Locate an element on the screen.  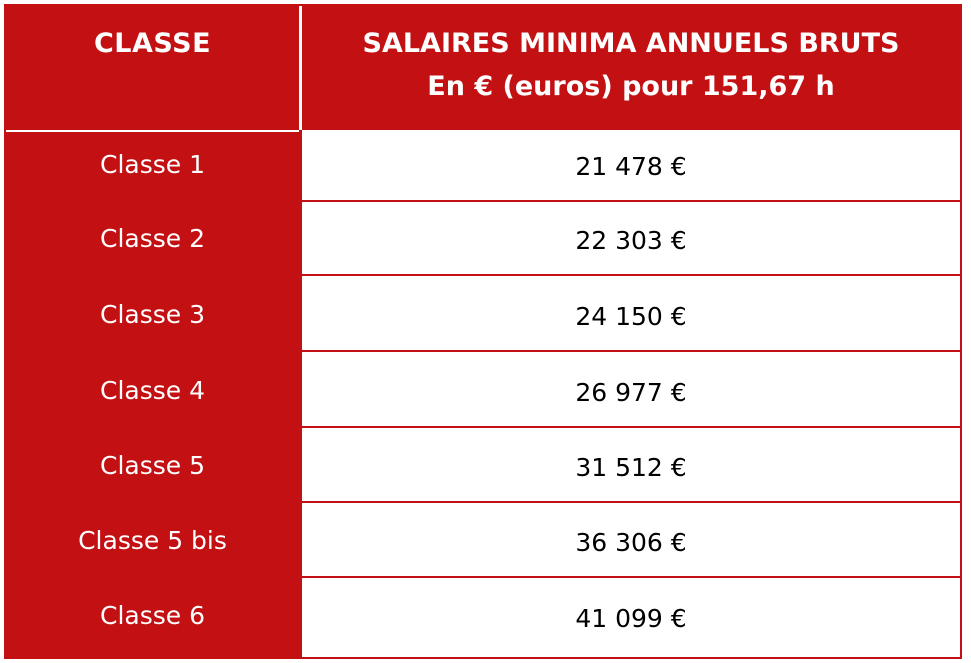
salaire-cell: 36 306 € is located at coordinates (631, 543).